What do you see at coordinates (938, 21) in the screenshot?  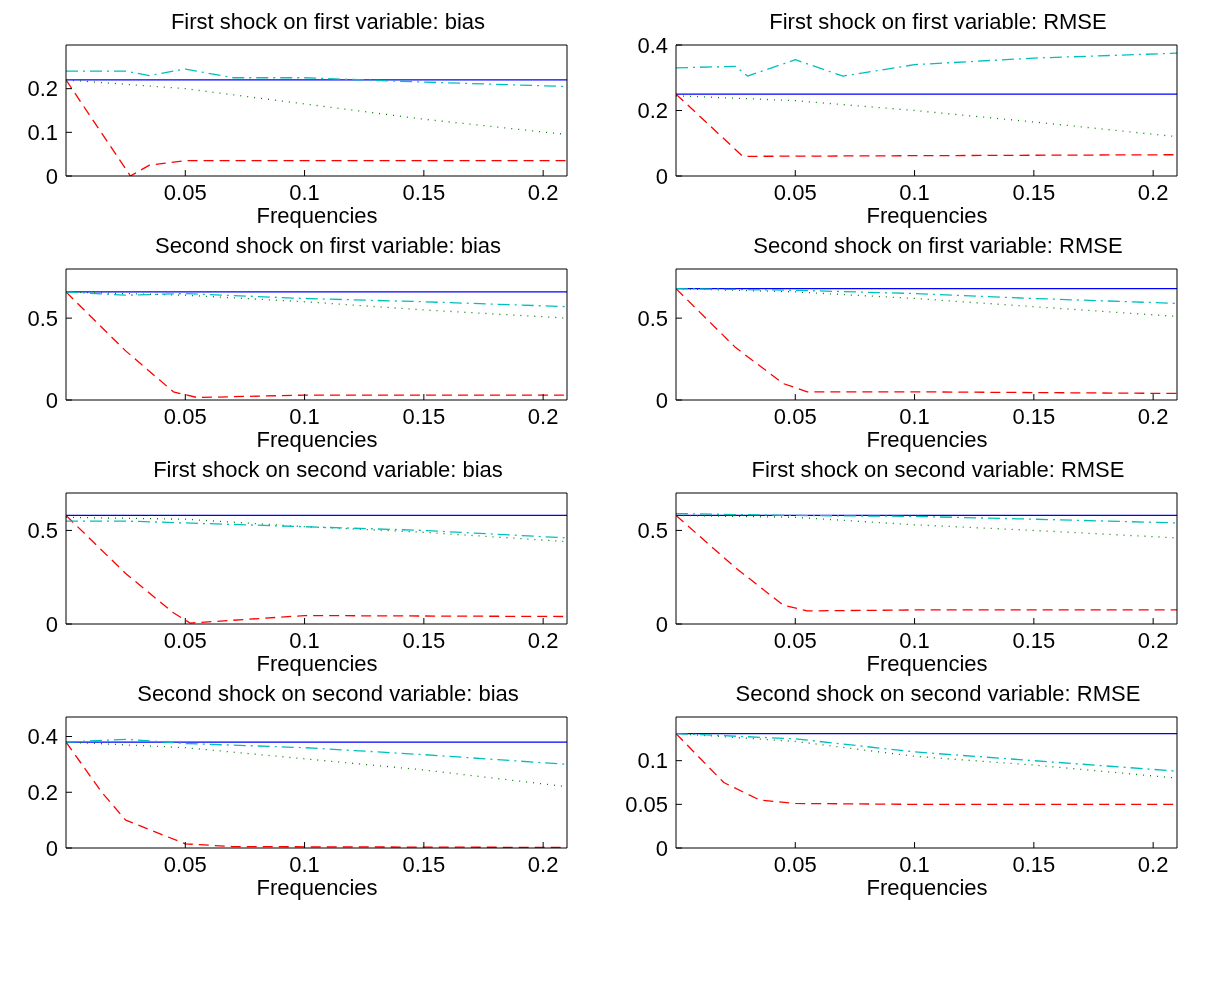 I see `chart-title: First shock on first variable: RMSE` at bounding box center [938, 21].